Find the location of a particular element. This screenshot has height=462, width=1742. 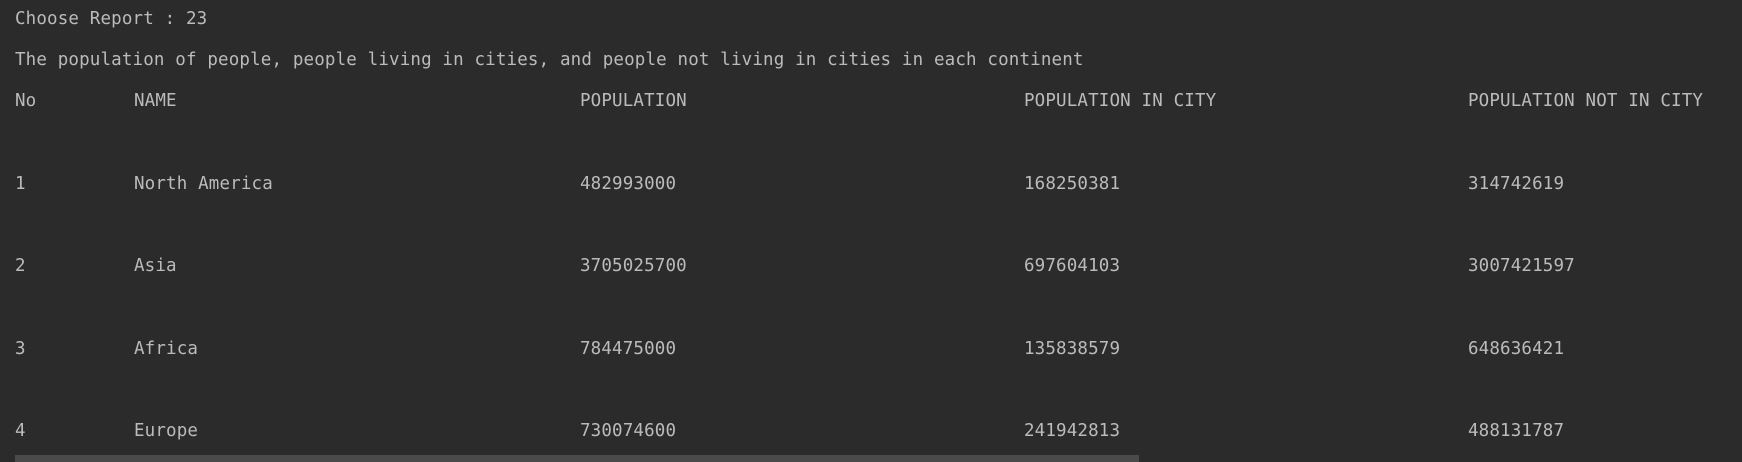

row-population-in-city: 241942813 is located at coordinates (1072, 431).